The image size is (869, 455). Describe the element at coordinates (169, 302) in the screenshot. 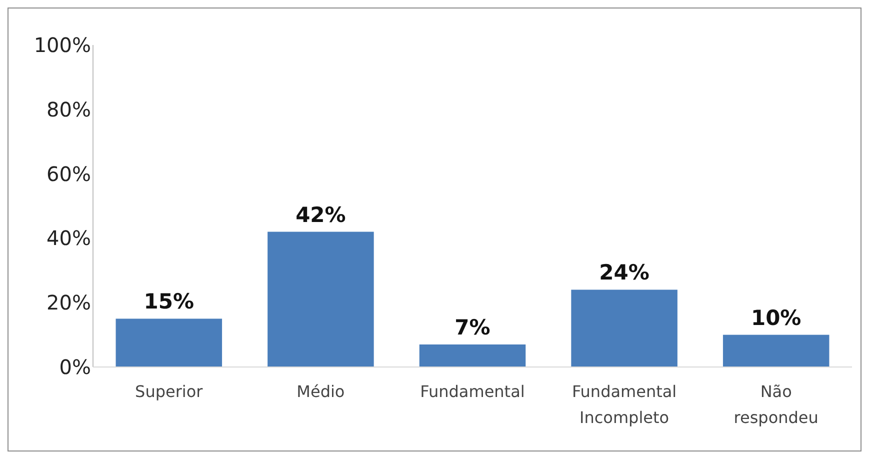

I see `data-label: 15%` at that location.